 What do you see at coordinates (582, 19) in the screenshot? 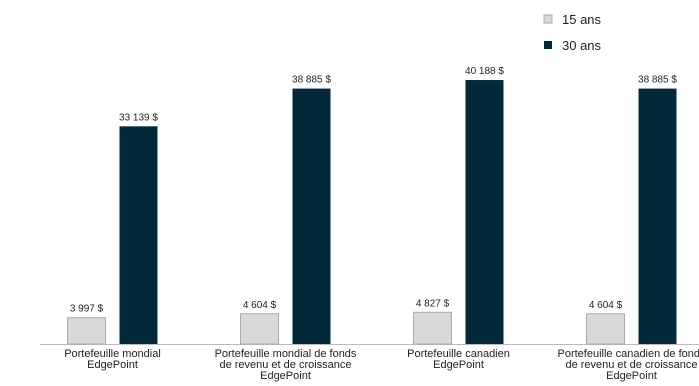
I see `legend-label: 15 ans` at bounding box center [582, 19].